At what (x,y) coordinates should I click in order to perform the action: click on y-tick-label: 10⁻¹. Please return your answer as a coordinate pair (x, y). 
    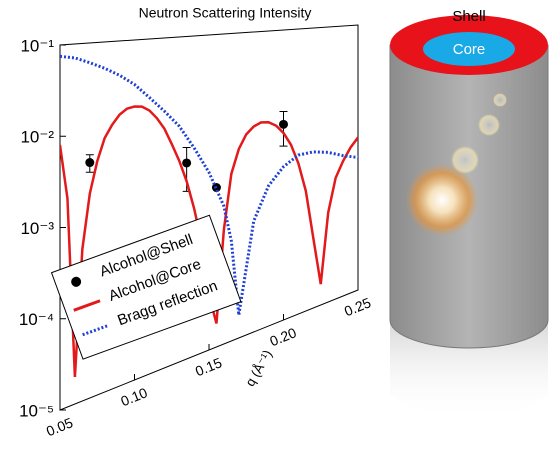
    Looking at the image, I should click on (37, 45).